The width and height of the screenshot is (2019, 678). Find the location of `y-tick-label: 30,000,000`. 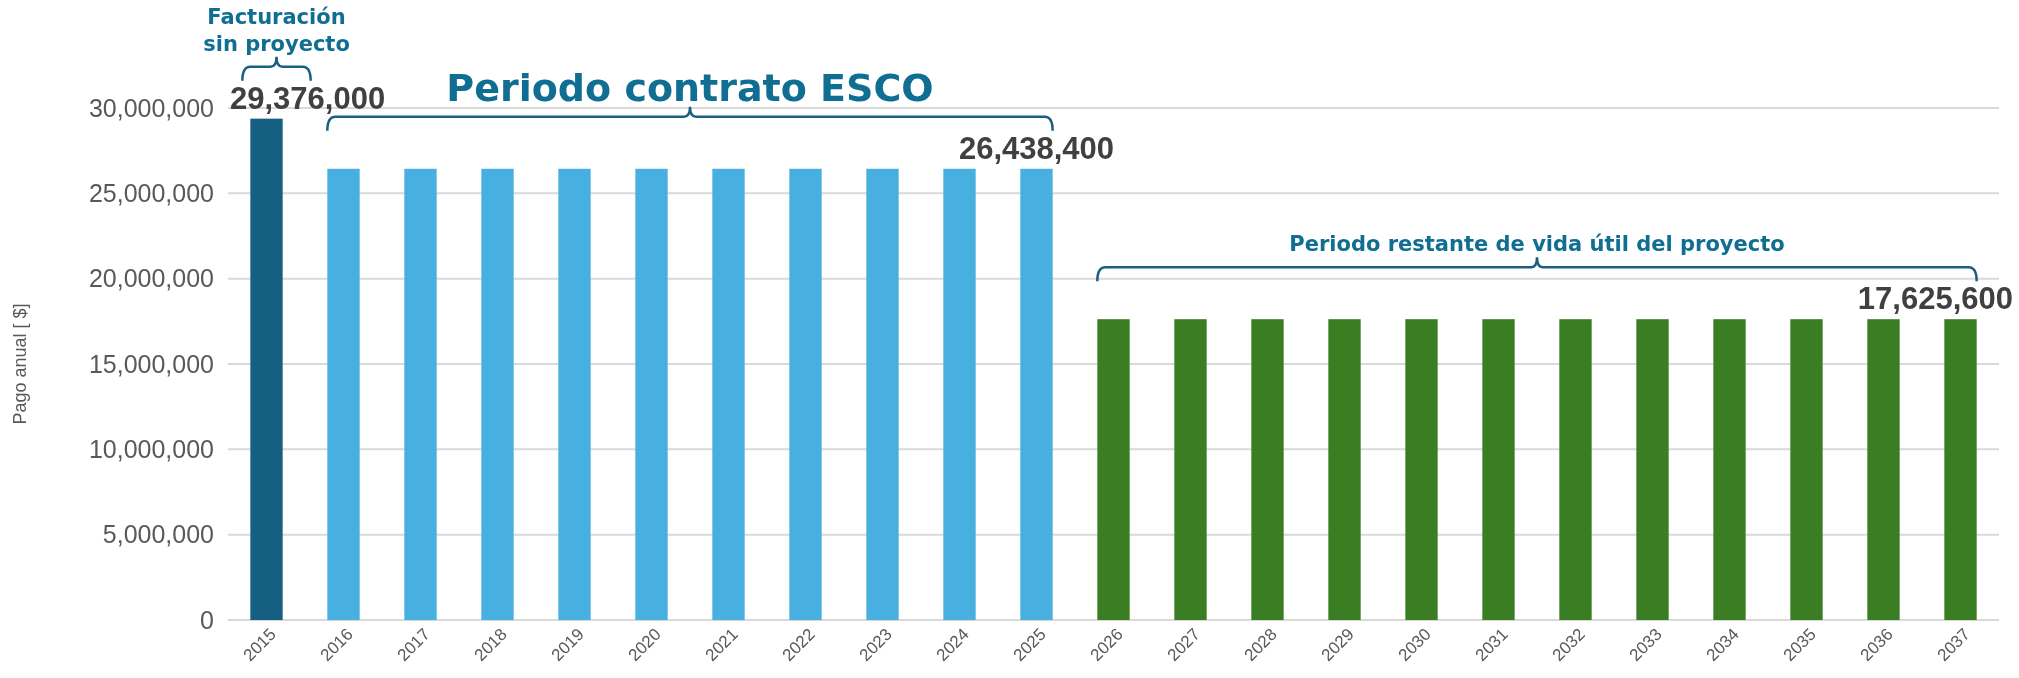

y-tick-label: 30,000,000 is located at coordinates (151, 107).